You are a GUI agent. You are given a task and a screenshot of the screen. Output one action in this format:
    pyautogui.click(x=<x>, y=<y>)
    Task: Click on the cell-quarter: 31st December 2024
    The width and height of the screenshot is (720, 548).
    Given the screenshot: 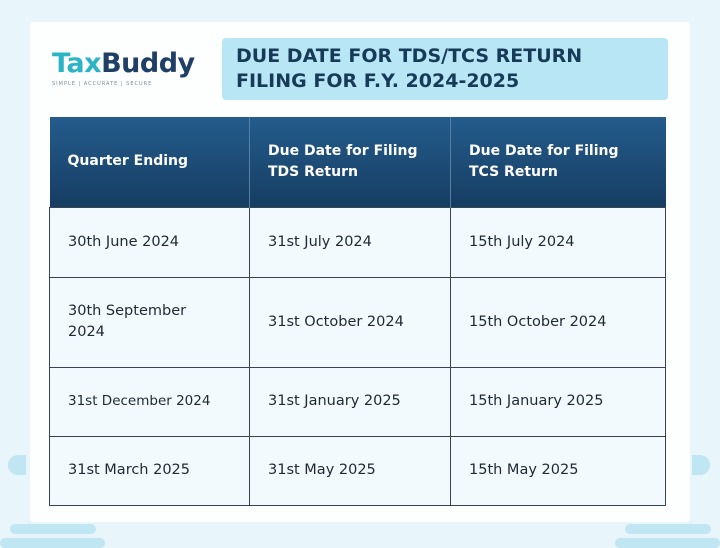 What is the action you would take?
    pyautogui.click(x=149, y=401)
    